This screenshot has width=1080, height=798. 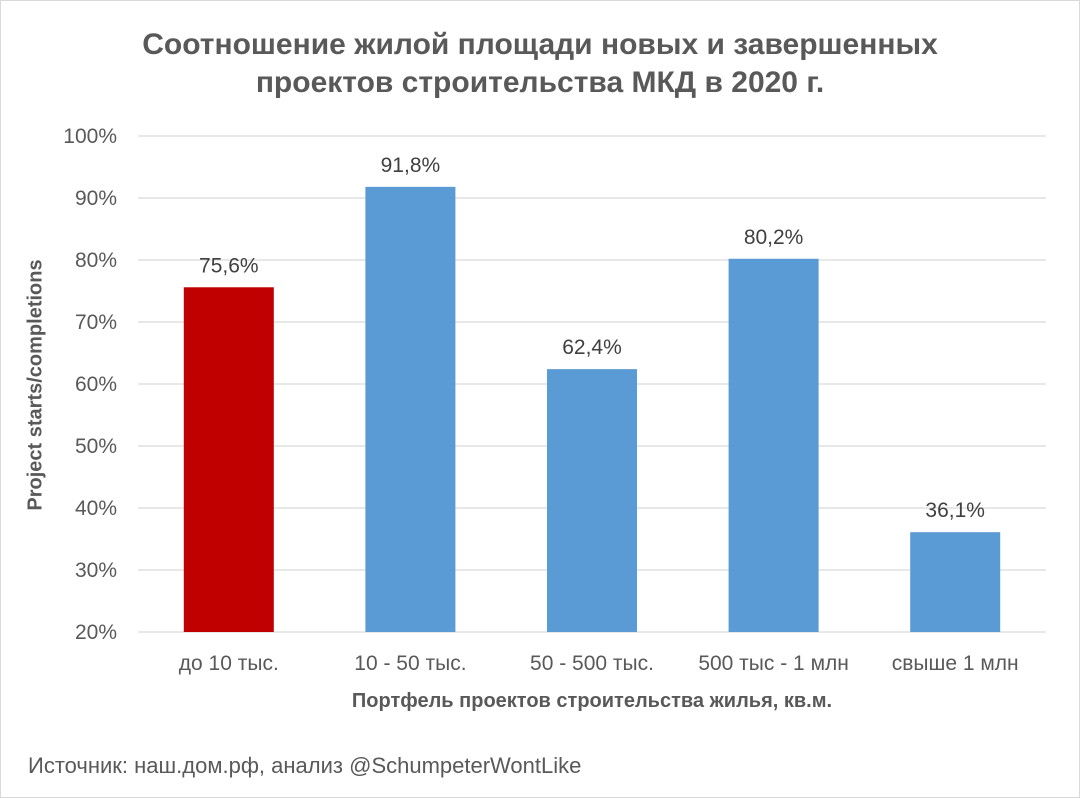 I want to click on y-tick-label: 100%, so click(x=90, y=136).